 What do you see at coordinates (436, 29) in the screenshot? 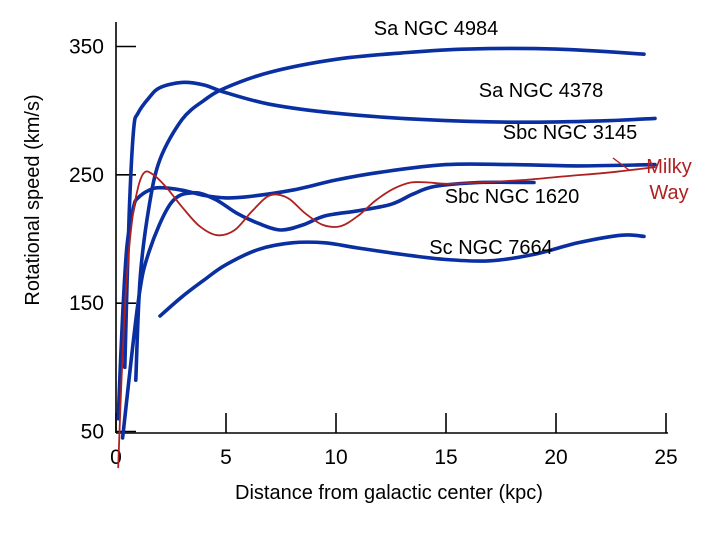
I see `series-label-sa-ngc-4984: Sa NGC 4984` at bounding box center [436, 29].